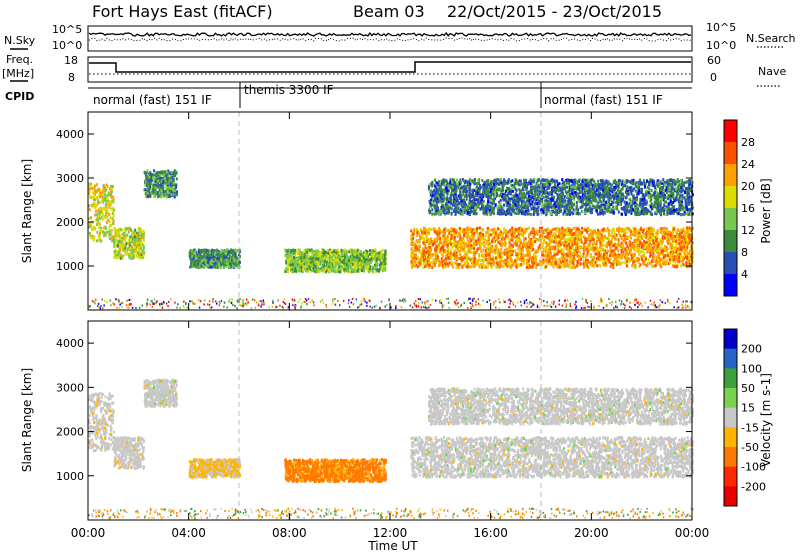 The height and width of the screenshot is (554, 800). Describe the element at coordinates (721, 27) in the screenshot. I see `noise-right-tick-top: 10^5` at that location.